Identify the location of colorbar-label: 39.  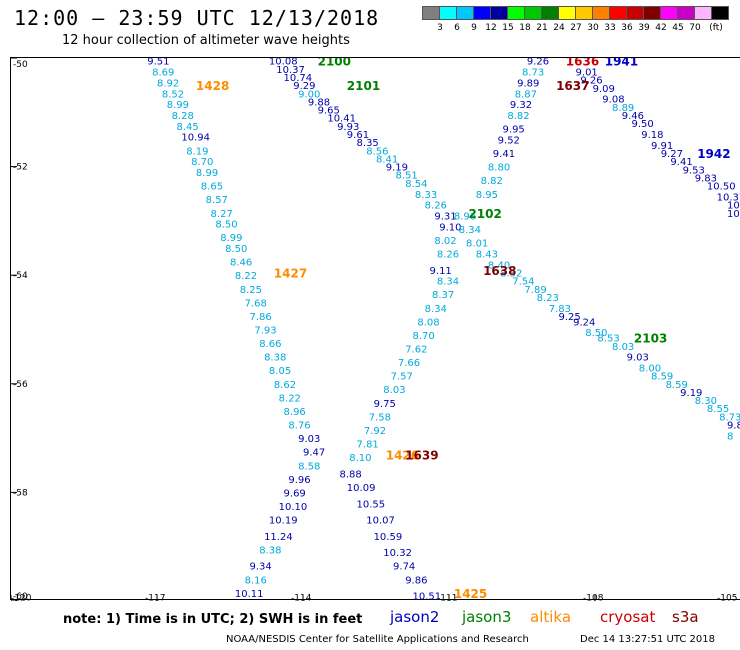
(644, 28).